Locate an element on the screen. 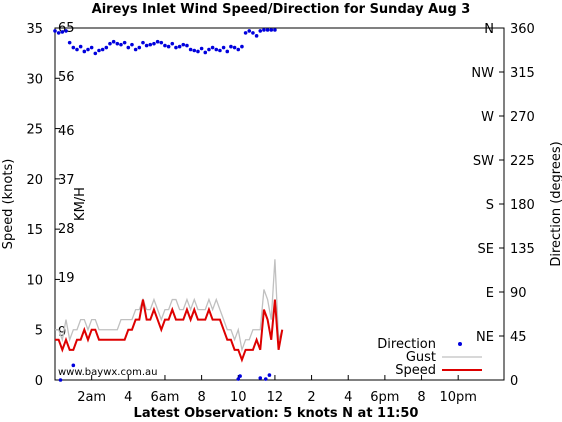  legend-direction-label: Direction is located at coordinates (406, 344).